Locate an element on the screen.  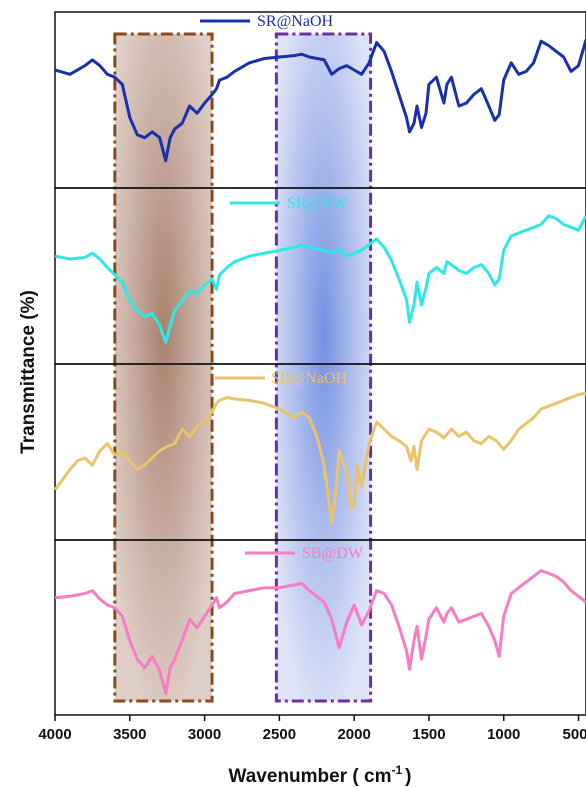
x-axis-title: Wavenumber ( cm-1) is located at coordinates (320, 775).